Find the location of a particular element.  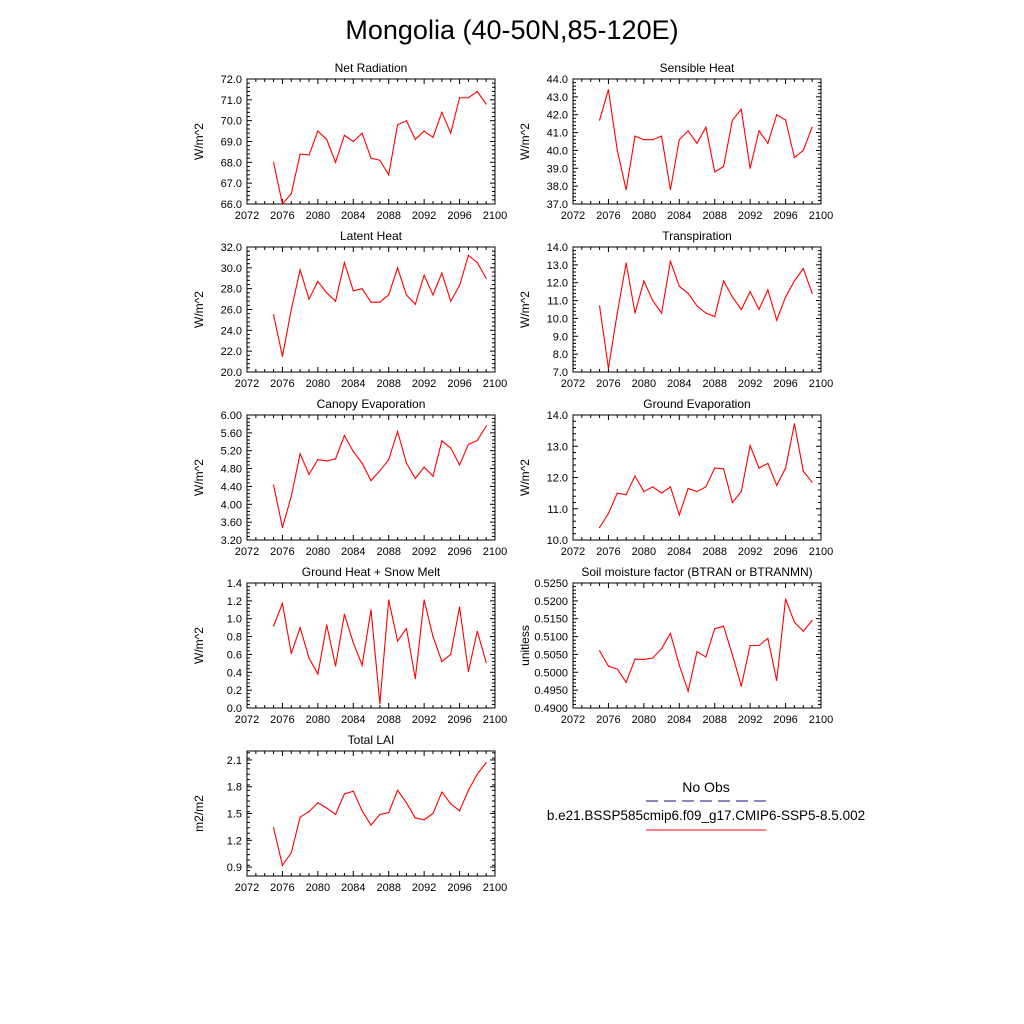

y-tick-label: 24.0 is located at coordinates (231, 331).